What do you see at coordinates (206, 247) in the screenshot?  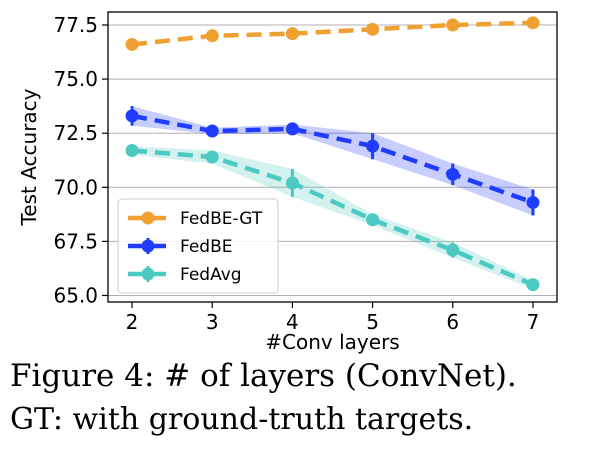 I see `legend-label: FedBE` at bounding box center [206, 247].